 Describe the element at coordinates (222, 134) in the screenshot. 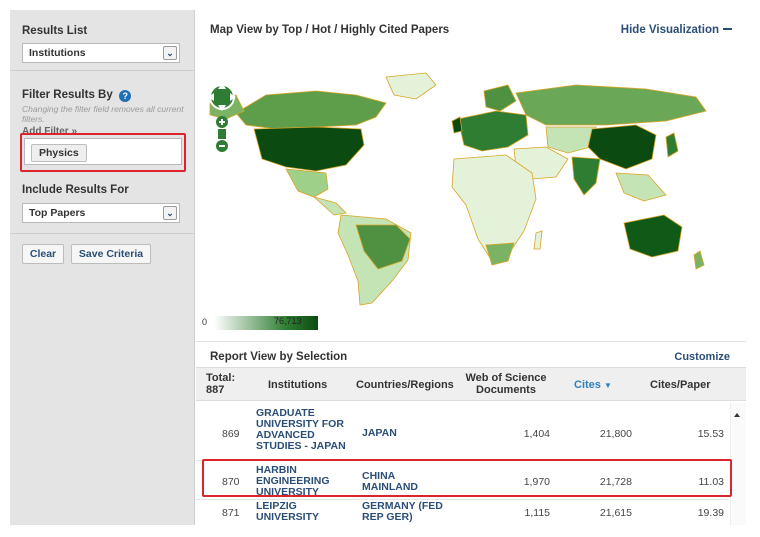

I see `zoom-slider` at that location.